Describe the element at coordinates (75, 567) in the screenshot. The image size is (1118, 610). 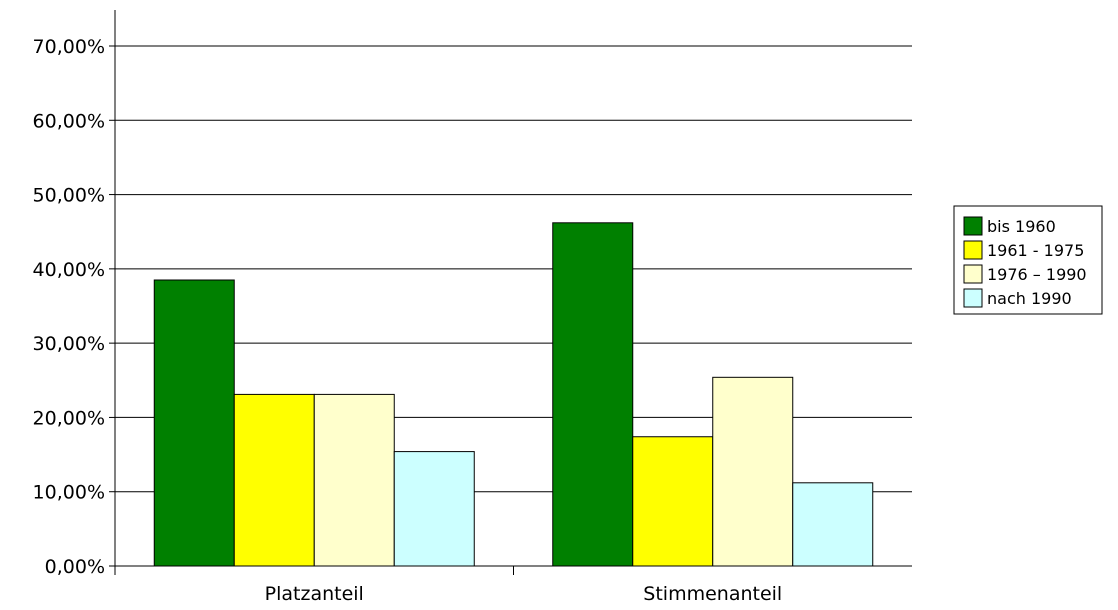
I see `y-tick-label: 0,00%` at that location.